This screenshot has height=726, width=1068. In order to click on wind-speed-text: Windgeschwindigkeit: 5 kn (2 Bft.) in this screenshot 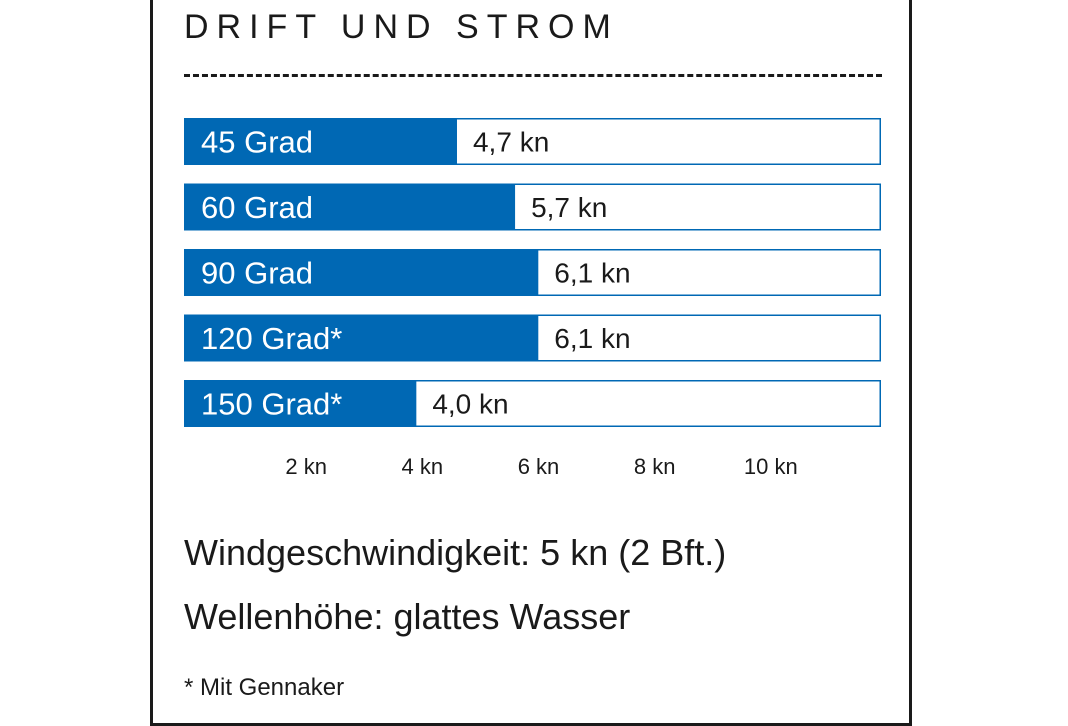, I will do `click(455, 552)`.